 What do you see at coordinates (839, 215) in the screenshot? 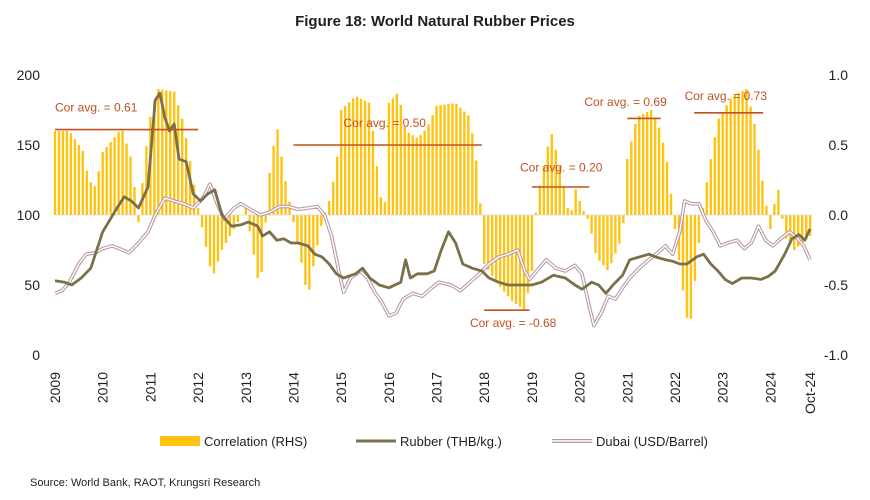
I see `right-tick-label: 0.0` at bounding box center [839, 215].